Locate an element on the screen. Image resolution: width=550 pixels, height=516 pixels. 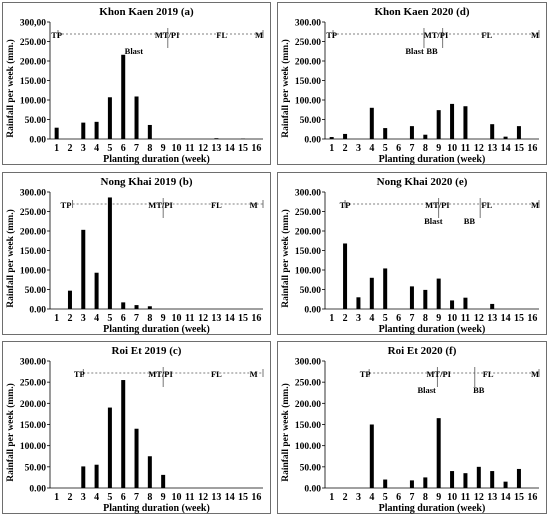
chart-title: Khon Kaen 2020 (d) is located at coordinates (421, 12).